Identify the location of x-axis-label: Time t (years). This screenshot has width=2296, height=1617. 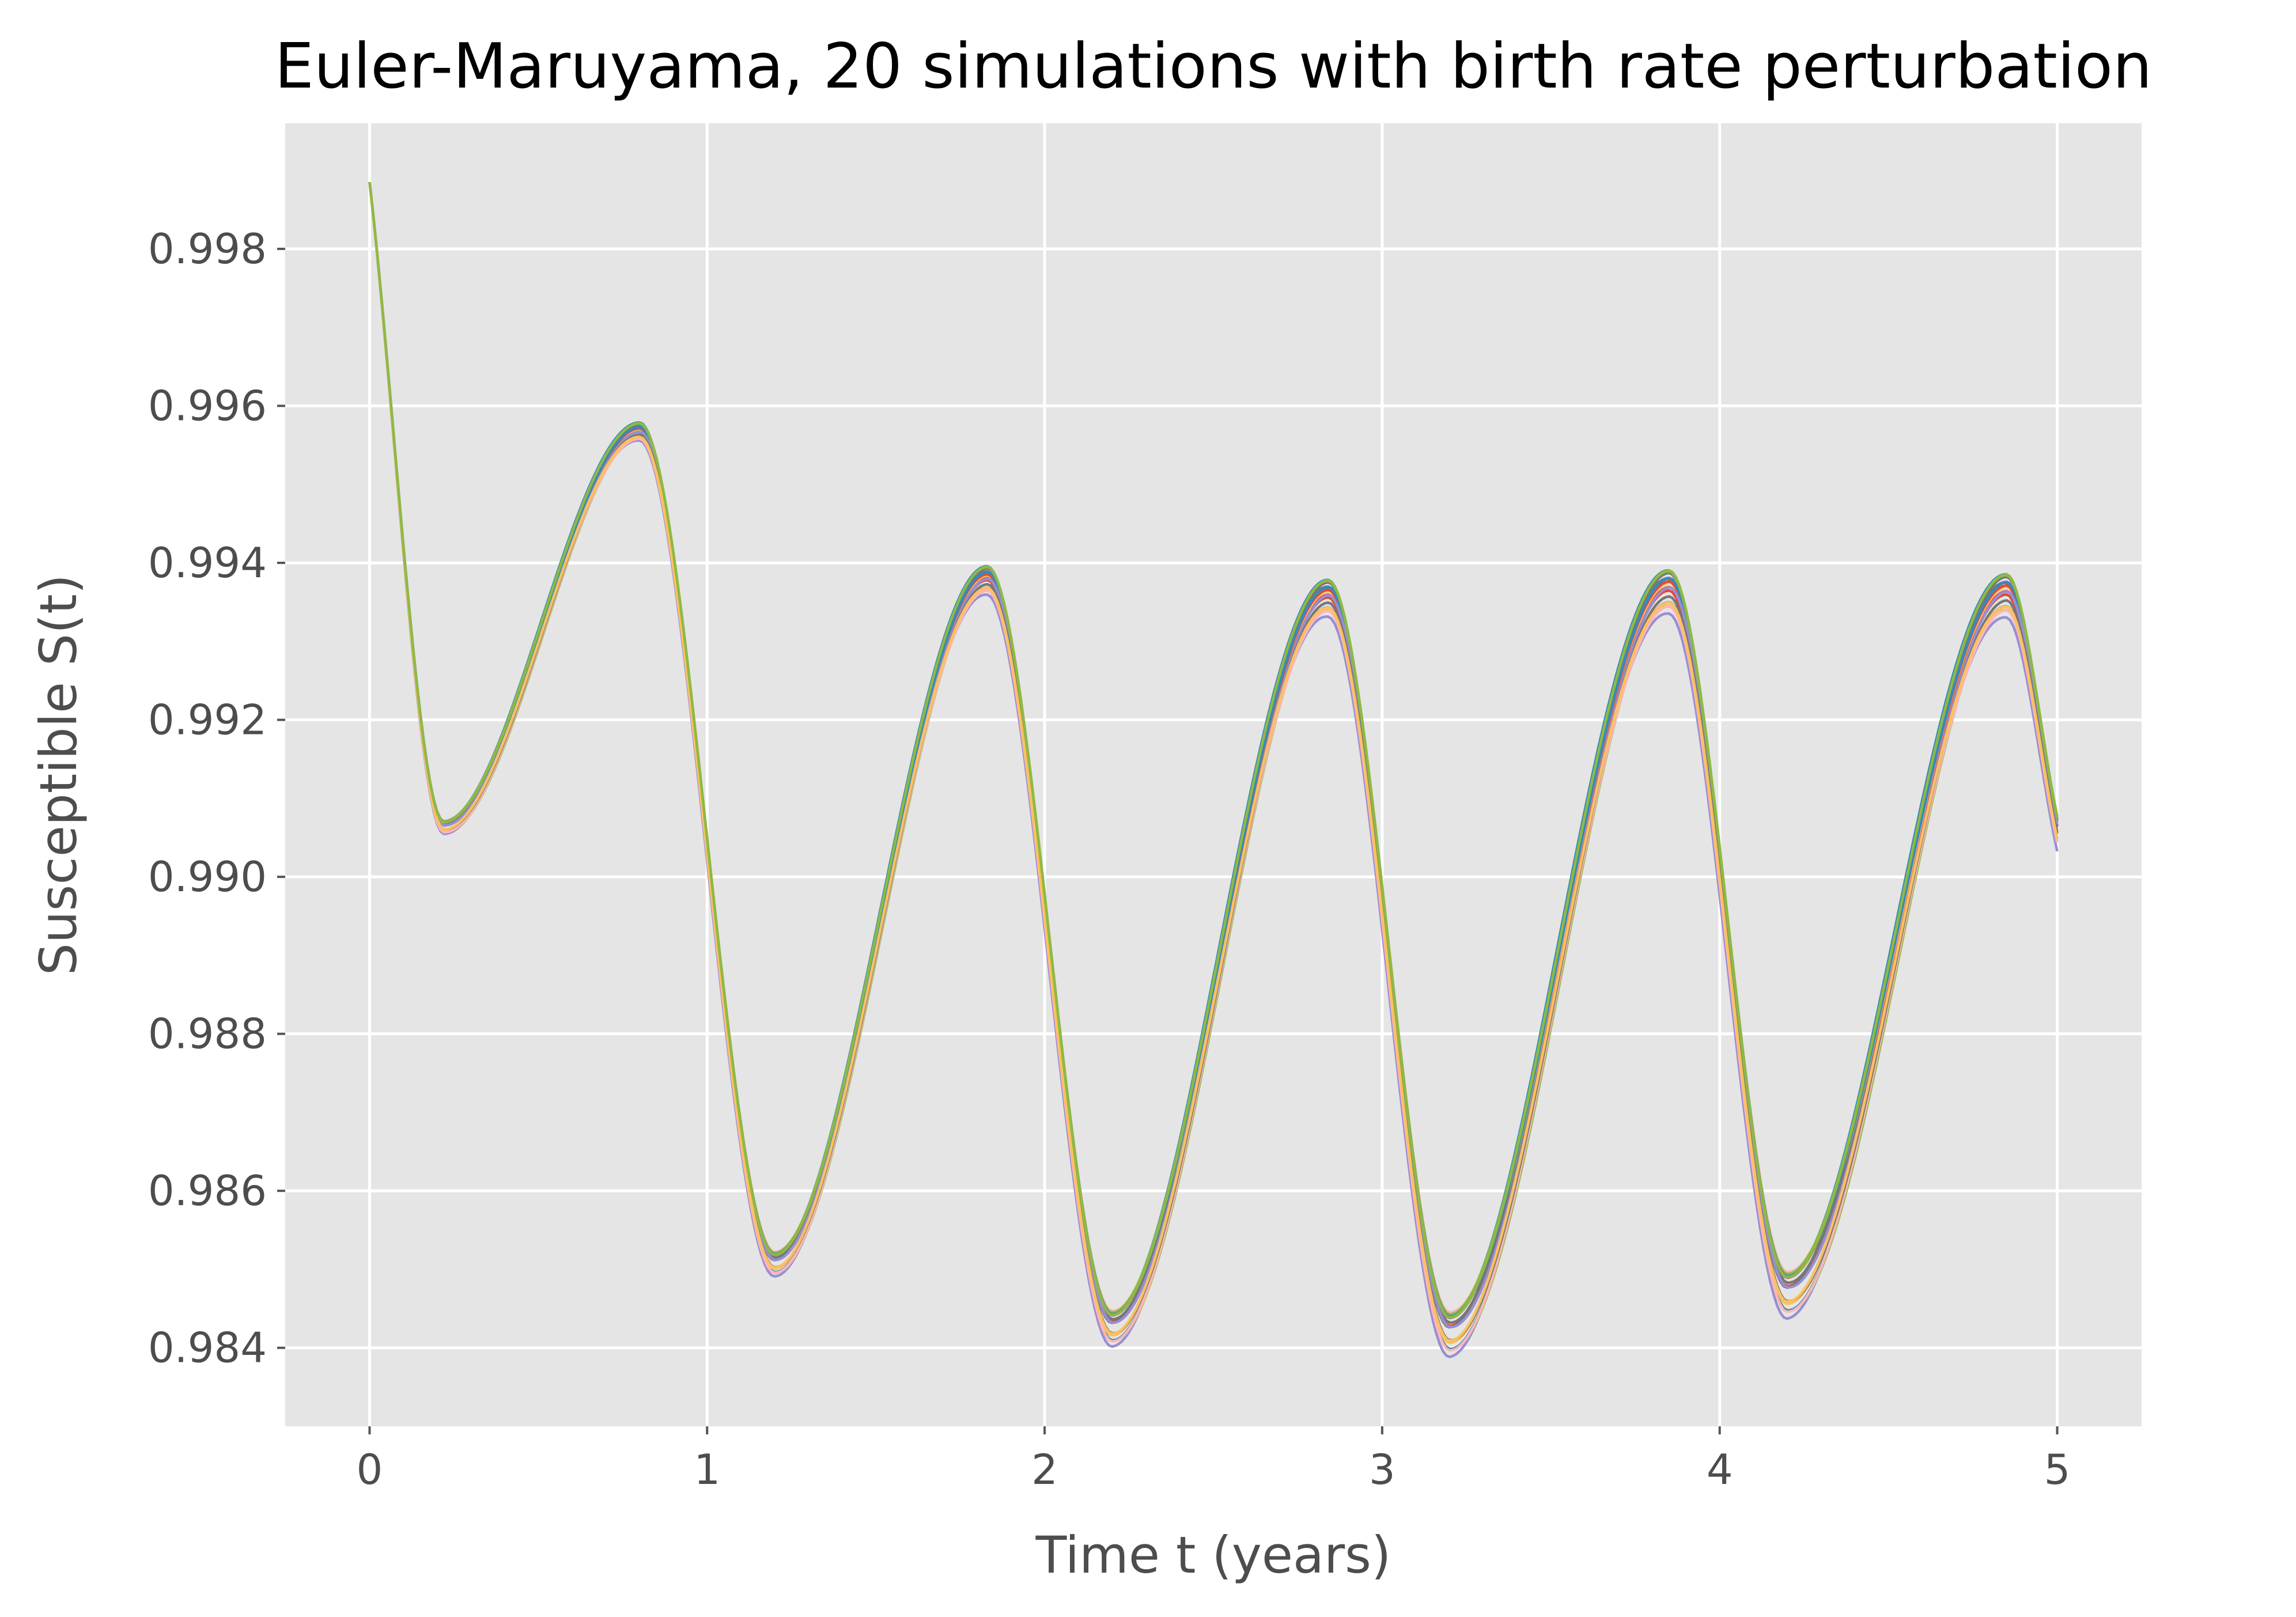
(1213, 1555).